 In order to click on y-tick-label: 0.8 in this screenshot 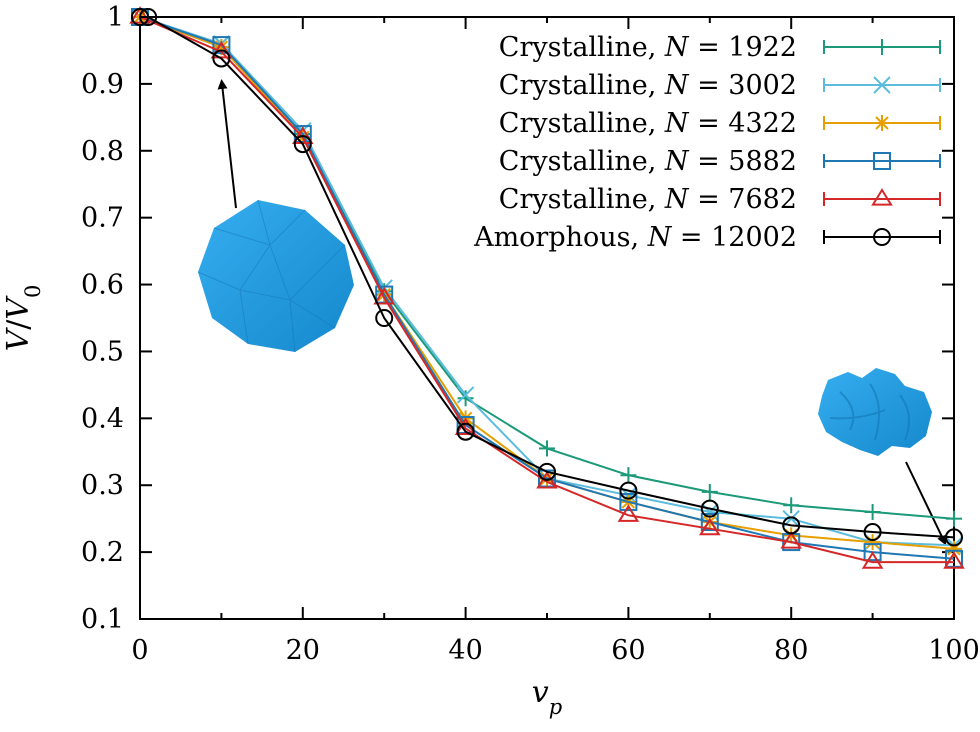, I will do `click(102, 151)`.